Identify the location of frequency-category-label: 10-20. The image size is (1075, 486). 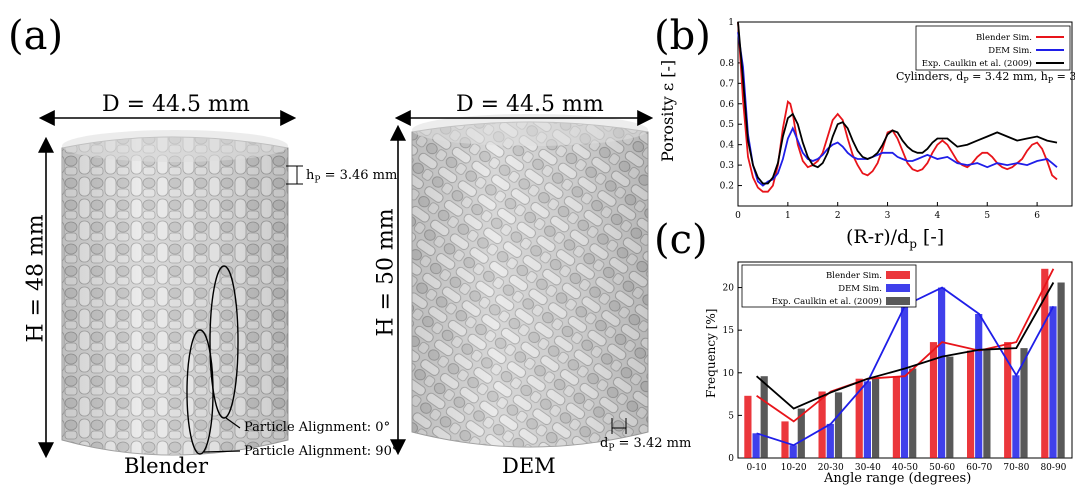
(794, 468).